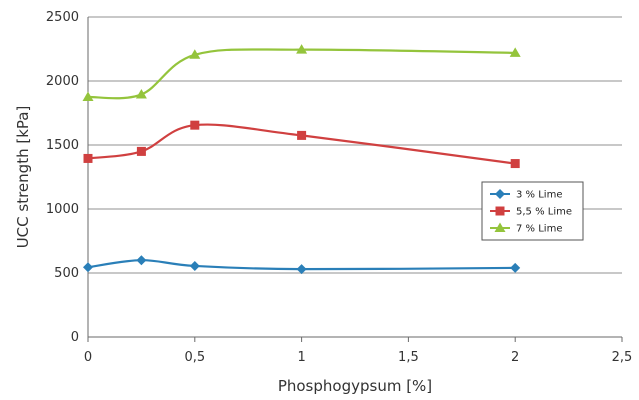 This screenshot has height=400, width=639. I want to click on x-tick-label: 0,5, so click(194, 357).